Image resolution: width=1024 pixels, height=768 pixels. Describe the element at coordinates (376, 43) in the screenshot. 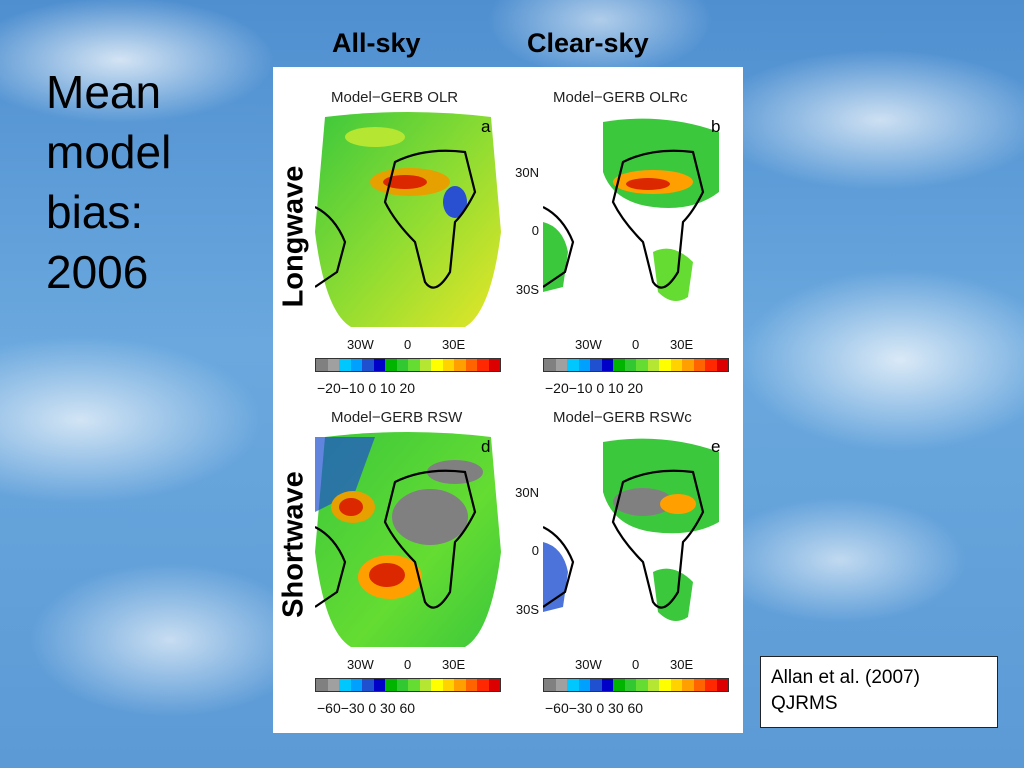

I see `column-header-all-sky: All-sky` at that location.